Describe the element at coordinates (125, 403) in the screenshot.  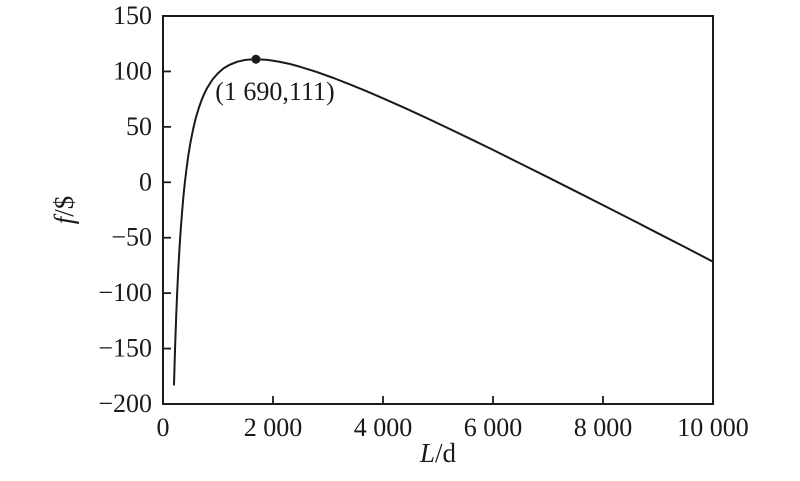
I see `y-tick-label: −200` at that location.